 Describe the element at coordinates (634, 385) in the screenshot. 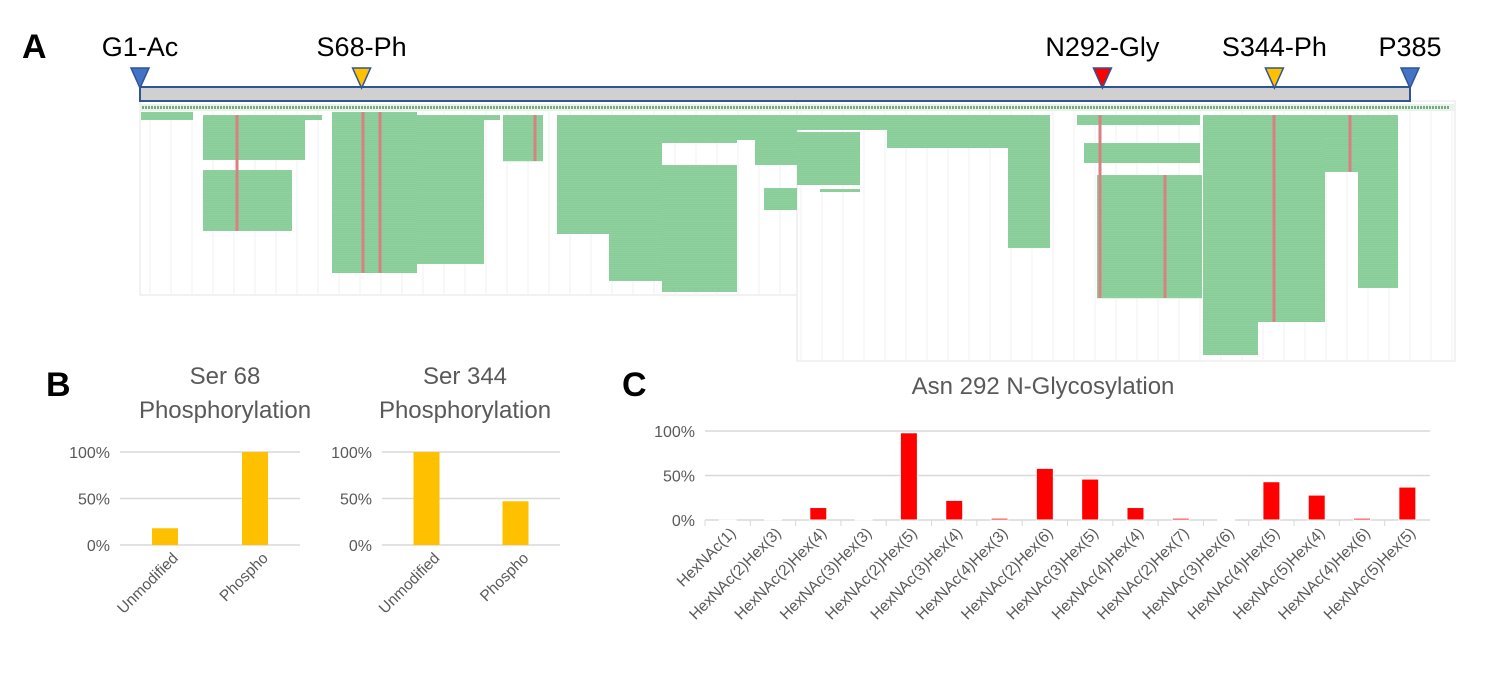

I see `panel-letter-c: C` at that location.